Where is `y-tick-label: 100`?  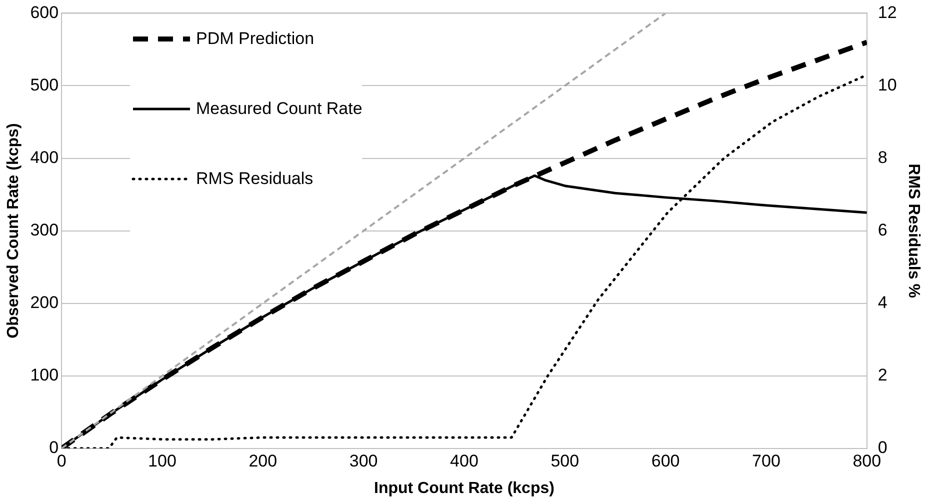 y-tick-label: 100 is located at coordinates (44, 375).